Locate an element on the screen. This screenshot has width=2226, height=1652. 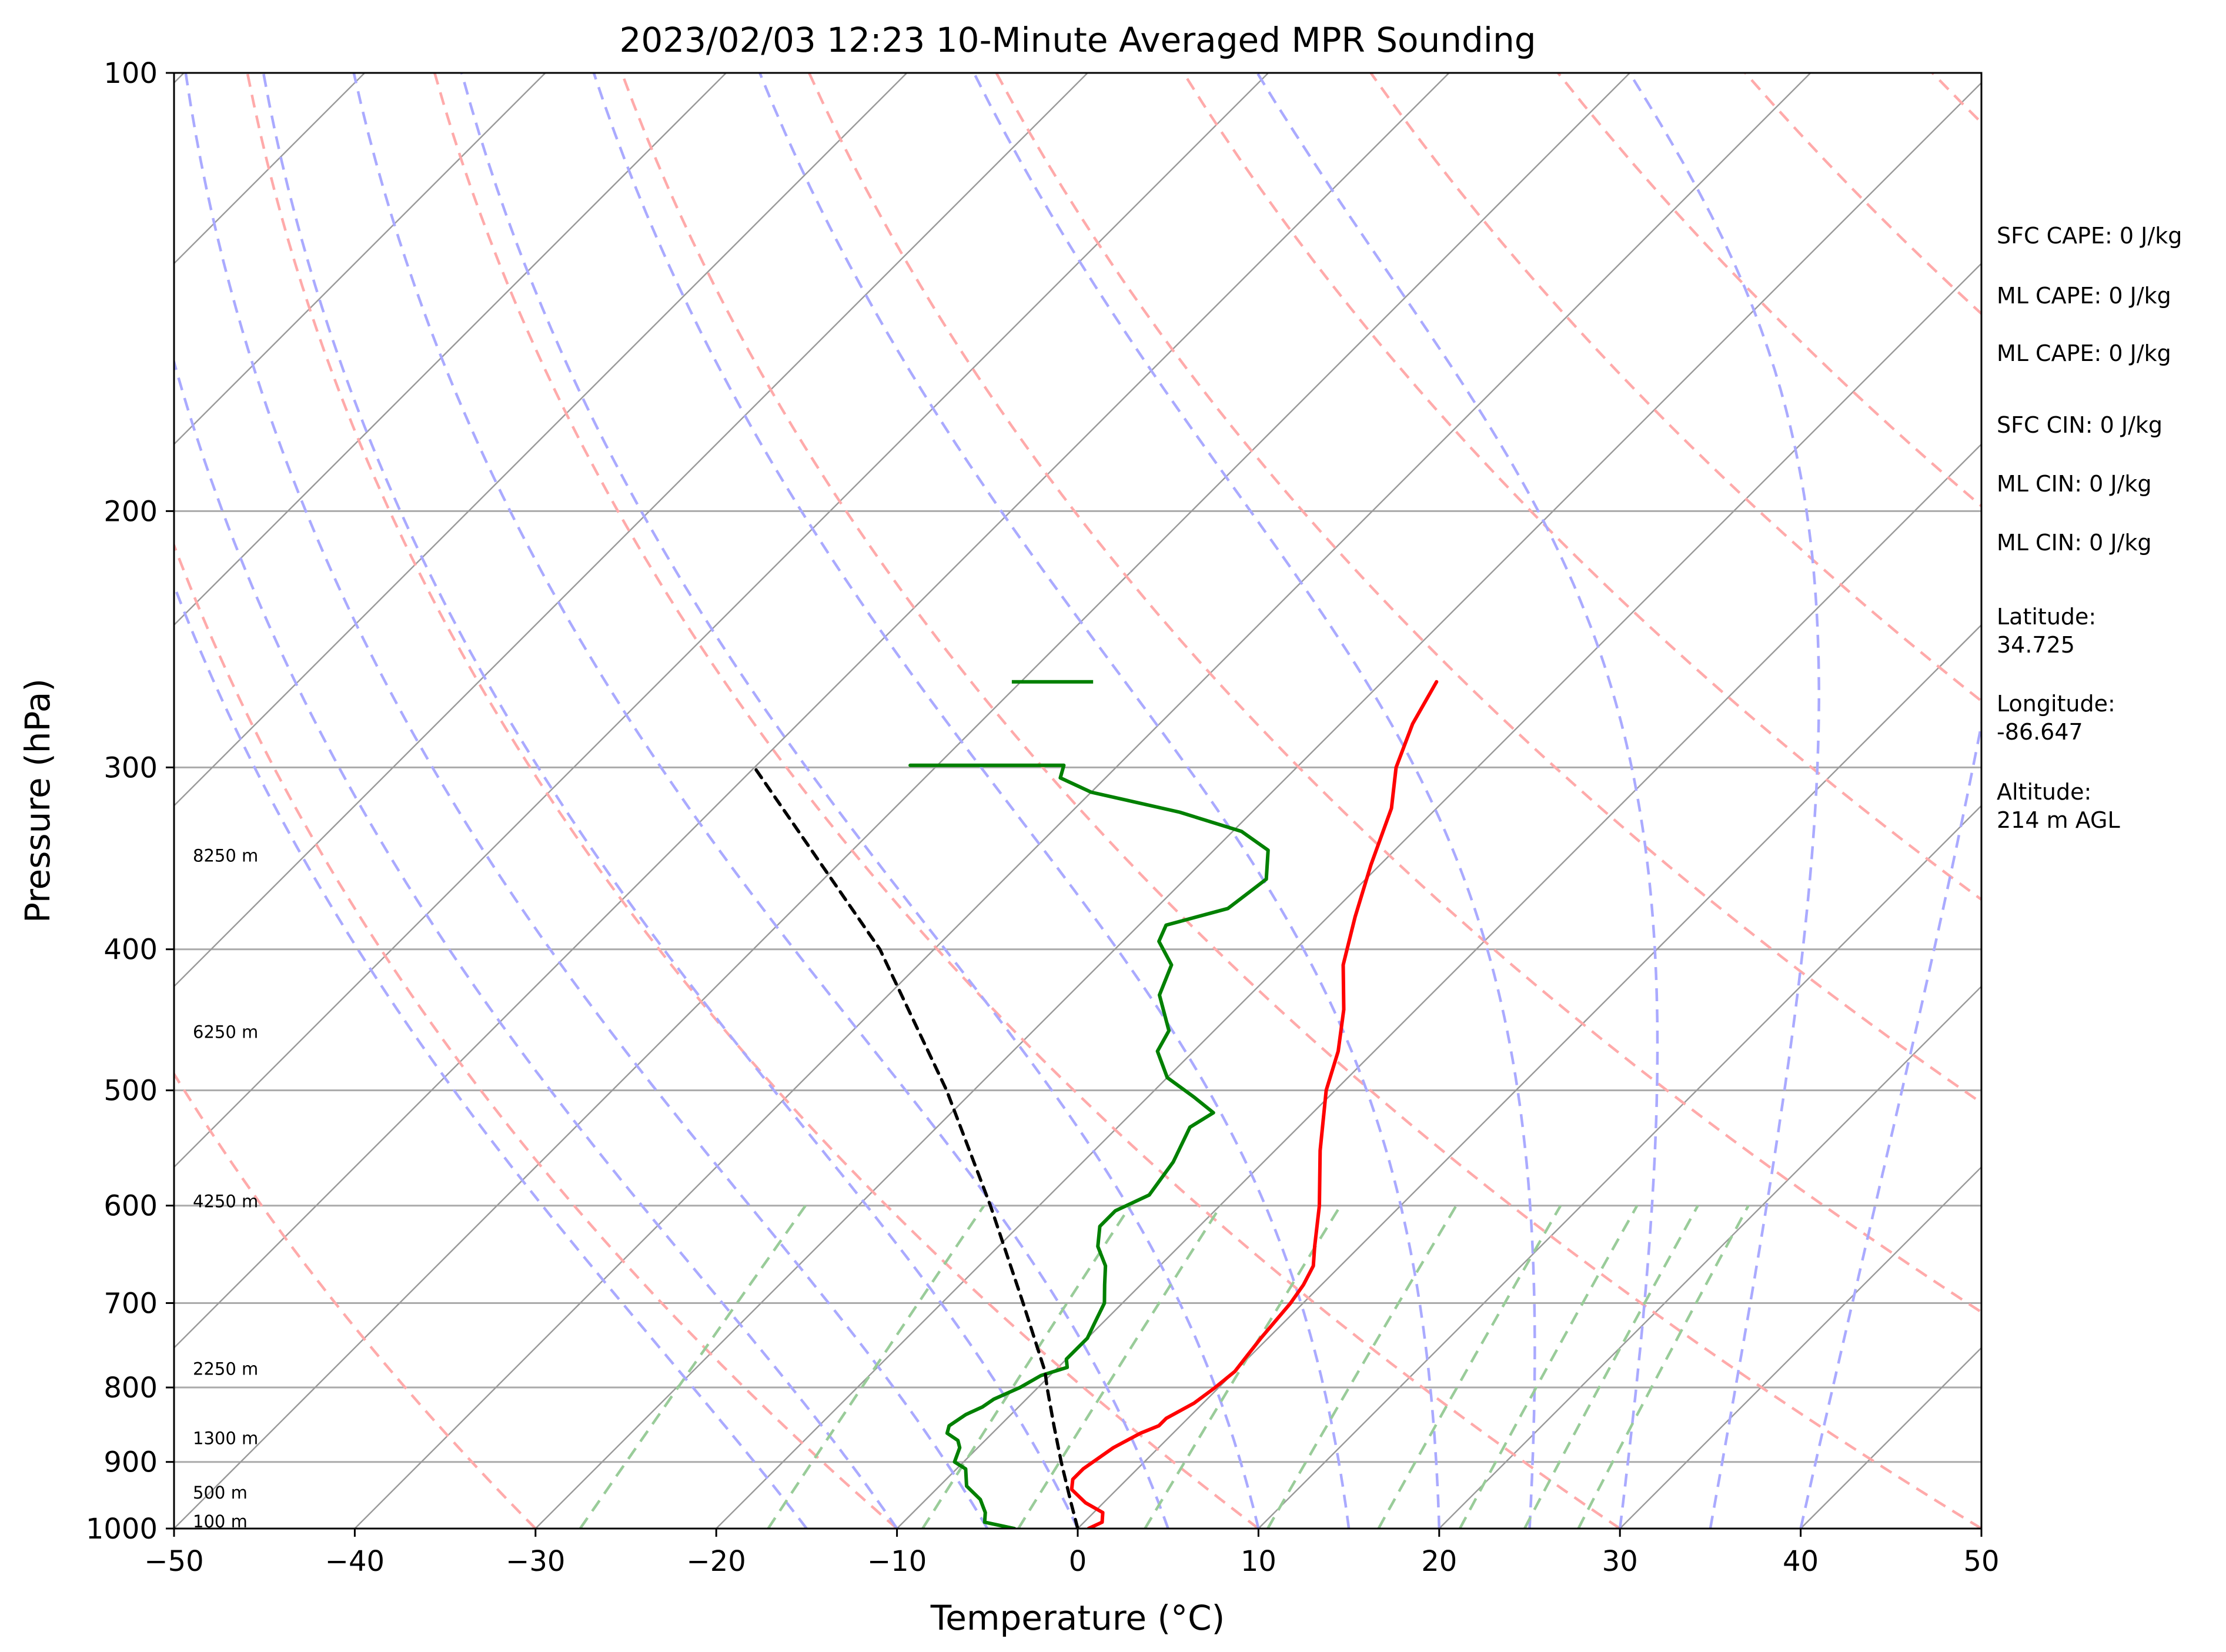
y-axis: 1000 900 800 700 600 500 400 300 200 100 is located at coordinates (130, 802).